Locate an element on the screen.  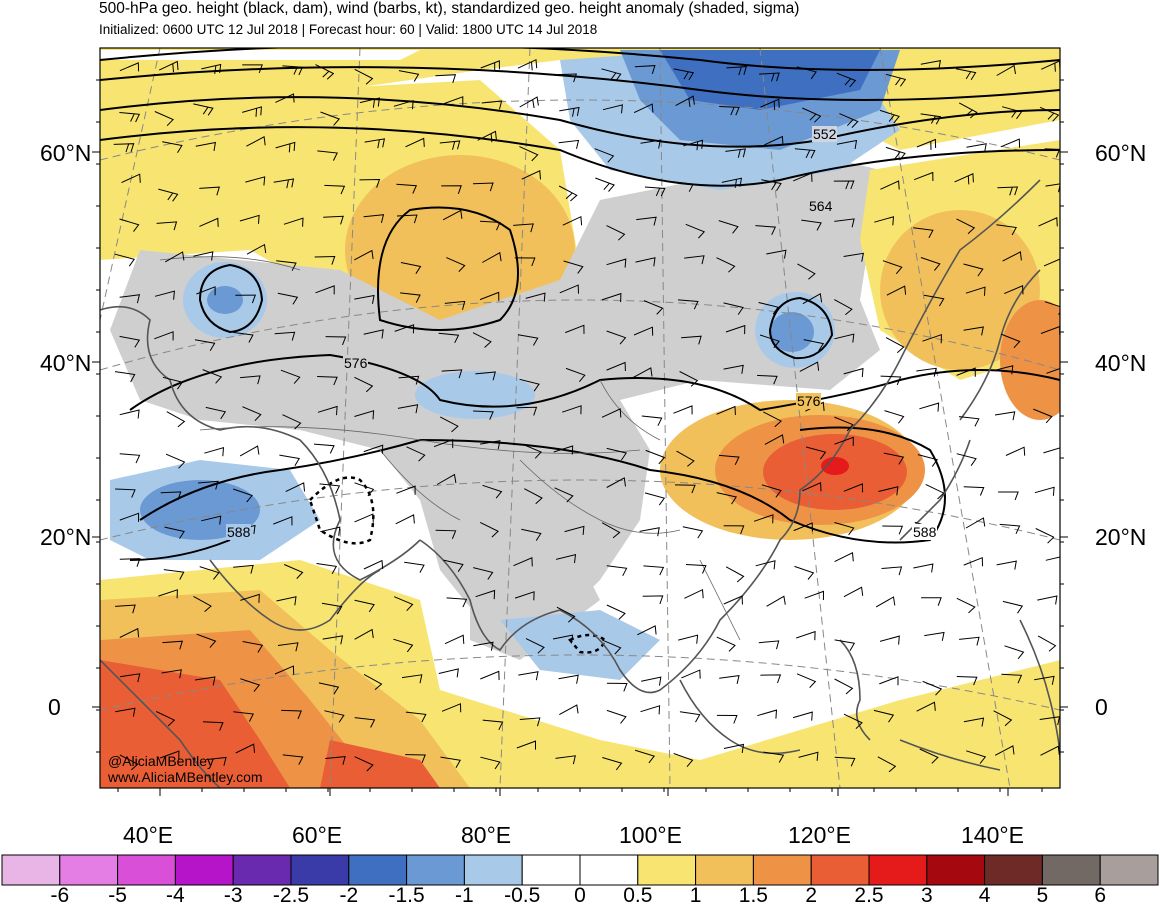
colorbar-label: -2 is located at coordinates (349, 895).